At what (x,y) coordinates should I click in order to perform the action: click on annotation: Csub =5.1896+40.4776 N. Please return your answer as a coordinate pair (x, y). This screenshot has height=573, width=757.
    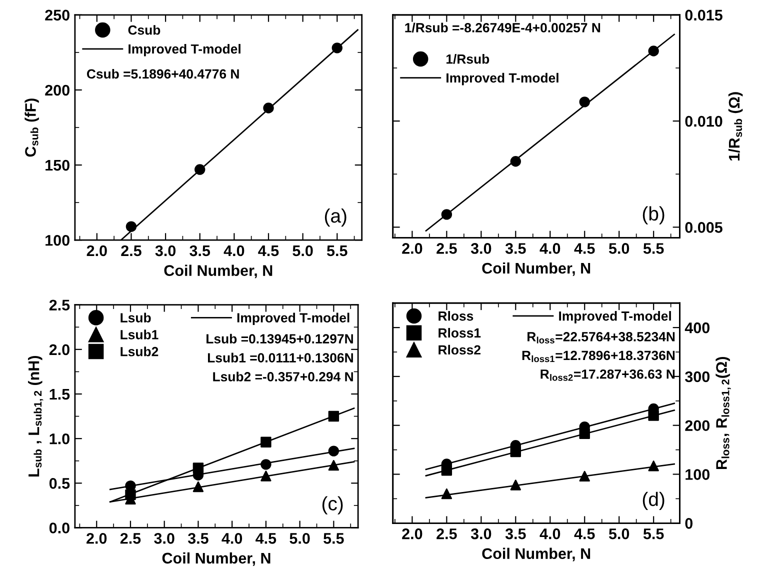
    Looking at the image, I should click on (162, 73).